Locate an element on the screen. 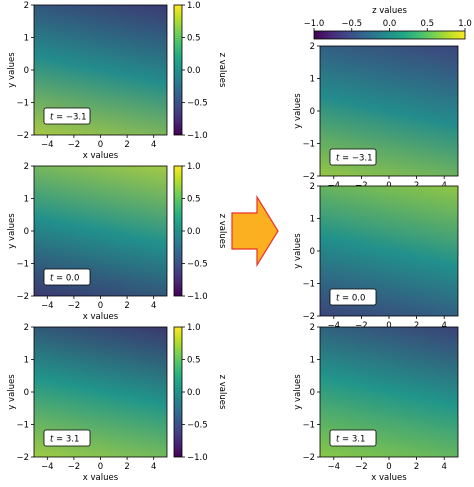 This screenshot has height=487, width=474. heatmap-panel: −2 −1 0 1 2 −4 −2 0 2 4 y values t = 0.0 is located at coordinates (376, 256).